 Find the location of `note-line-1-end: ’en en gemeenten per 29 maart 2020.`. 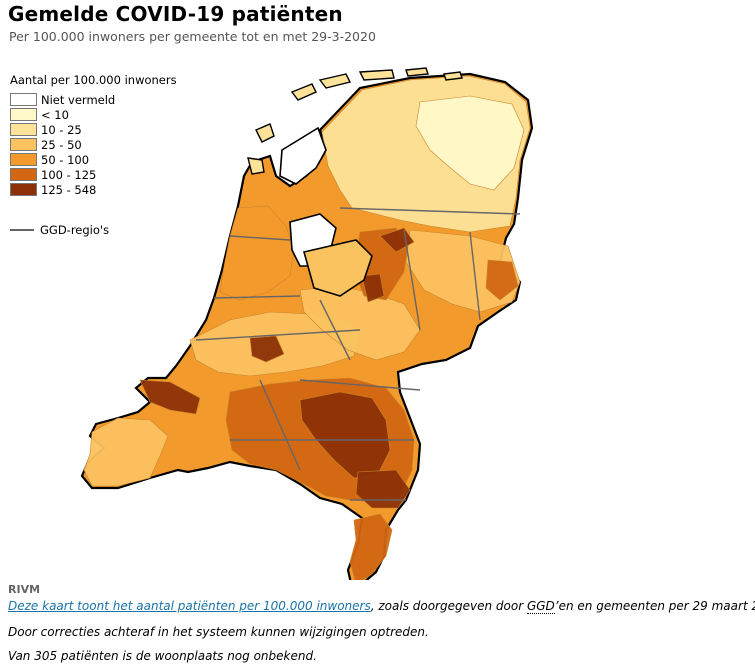

note-line-1-end: ’en en gemeenten per 29 maart 2020. is located at coordinates (654, 606).